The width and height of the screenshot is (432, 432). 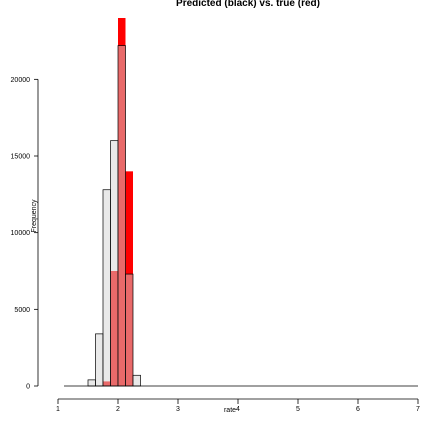 I want to click on y-tick-label-0: 0, so click(x=28, y=387).